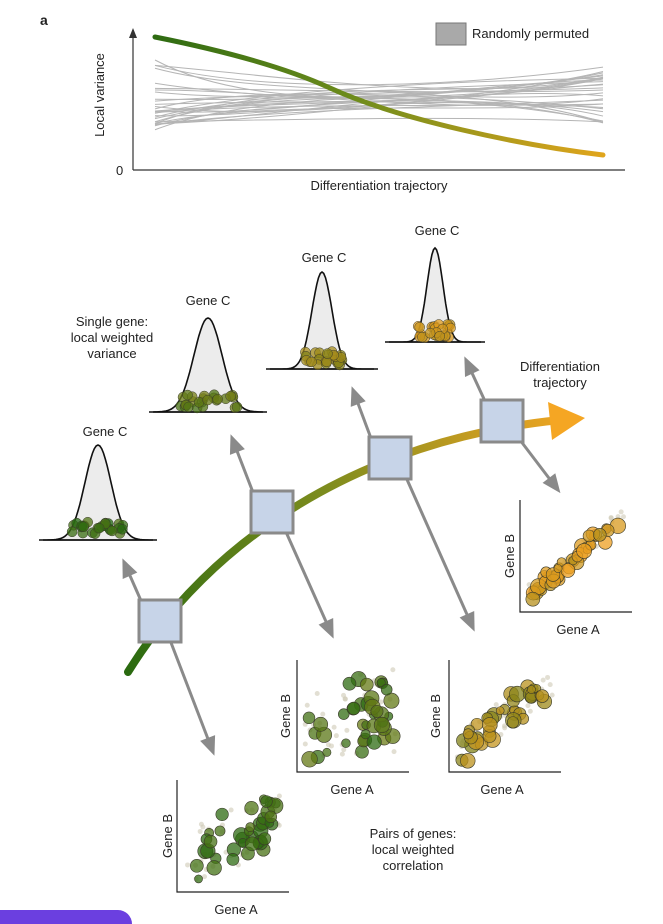 The image size is (663, 924). I want to click on scatter-4-axes, so click(232, 836).